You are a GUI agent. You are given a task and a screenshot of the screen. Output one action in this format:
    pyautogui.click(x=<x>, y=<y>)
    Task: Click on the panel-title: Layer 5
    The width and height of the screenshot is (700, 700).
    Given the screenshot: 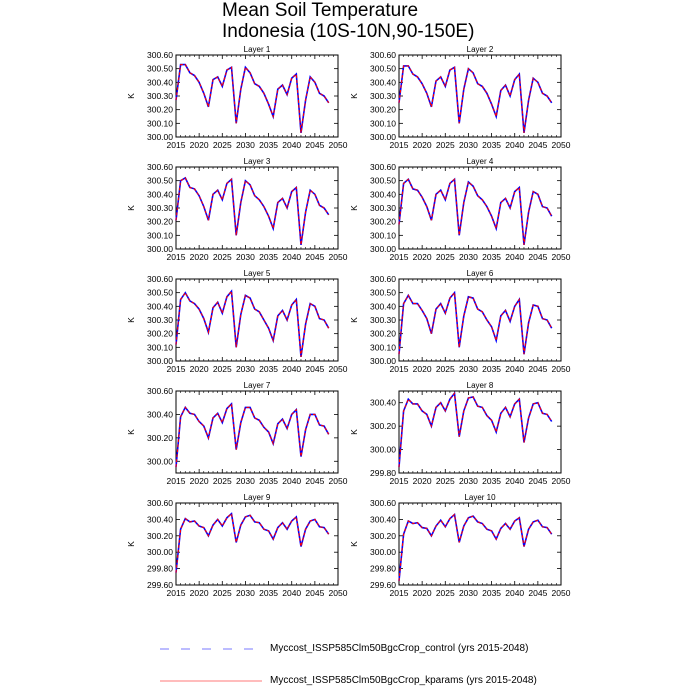 What is the action you would take?
    pyautogui.click(x=257, y=273)
    